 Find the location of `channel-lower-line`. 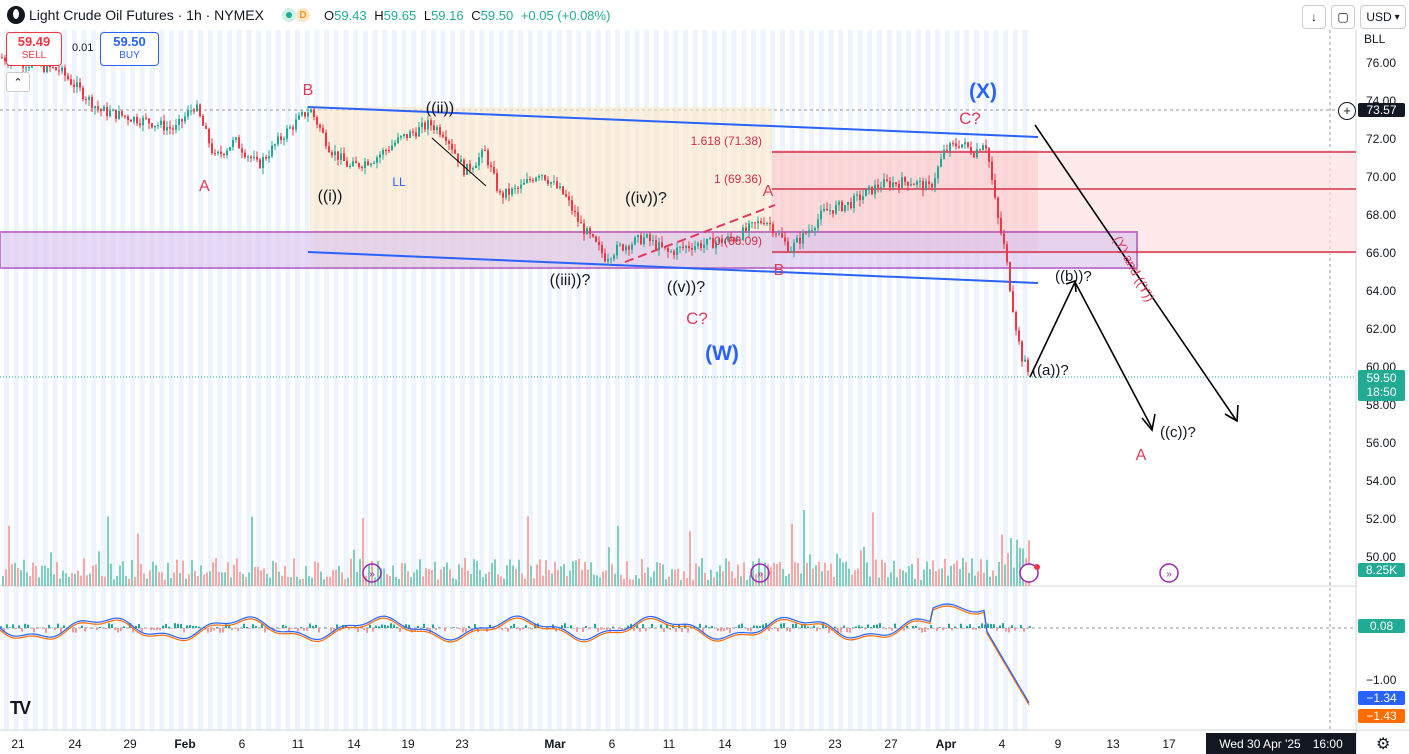

channel-lower-line is located at coordinates (673, 267).